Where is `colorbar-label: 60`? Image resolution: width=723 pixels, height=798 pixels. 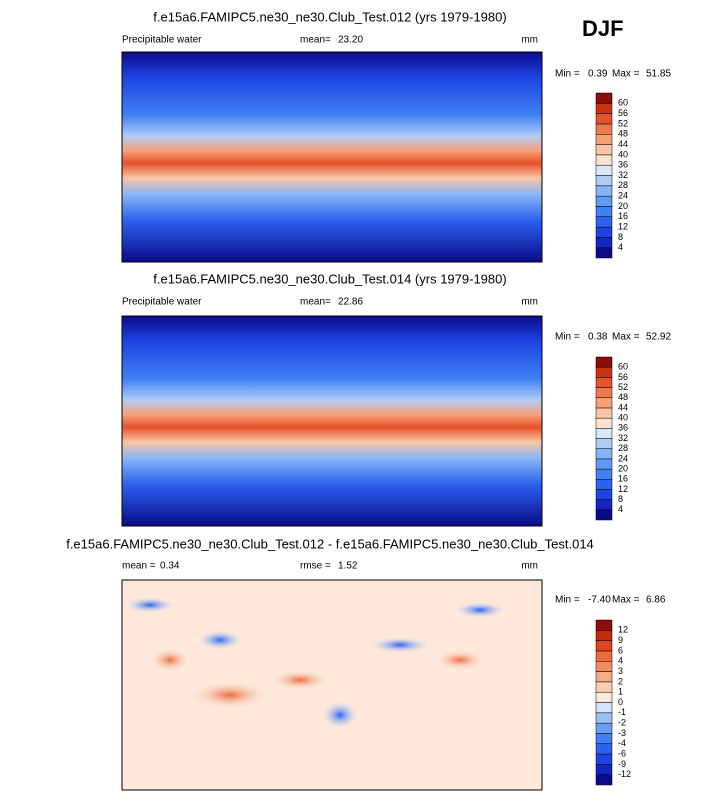 colorbar-label: 60 is located at coordinates (623, 103).